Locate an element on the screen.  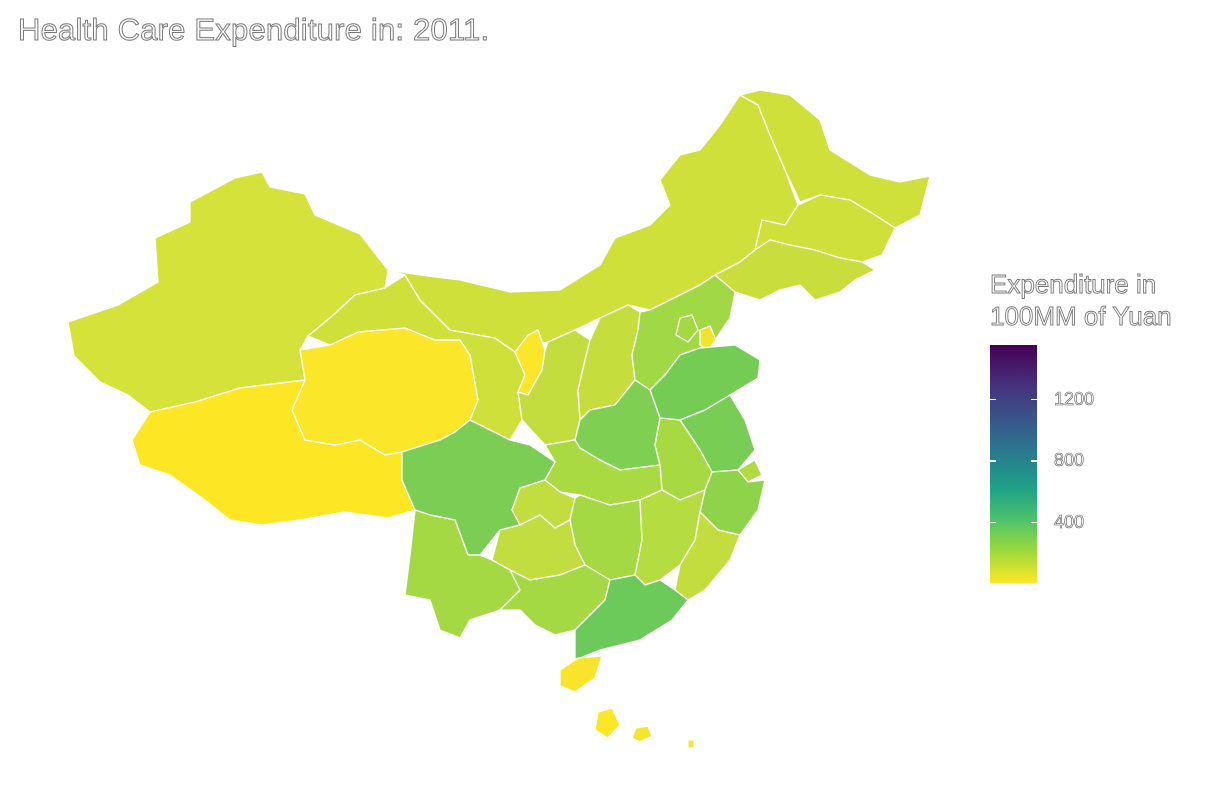
map-title: Health Care Expenditure in: 2011. is located at coordinates (253, 30).